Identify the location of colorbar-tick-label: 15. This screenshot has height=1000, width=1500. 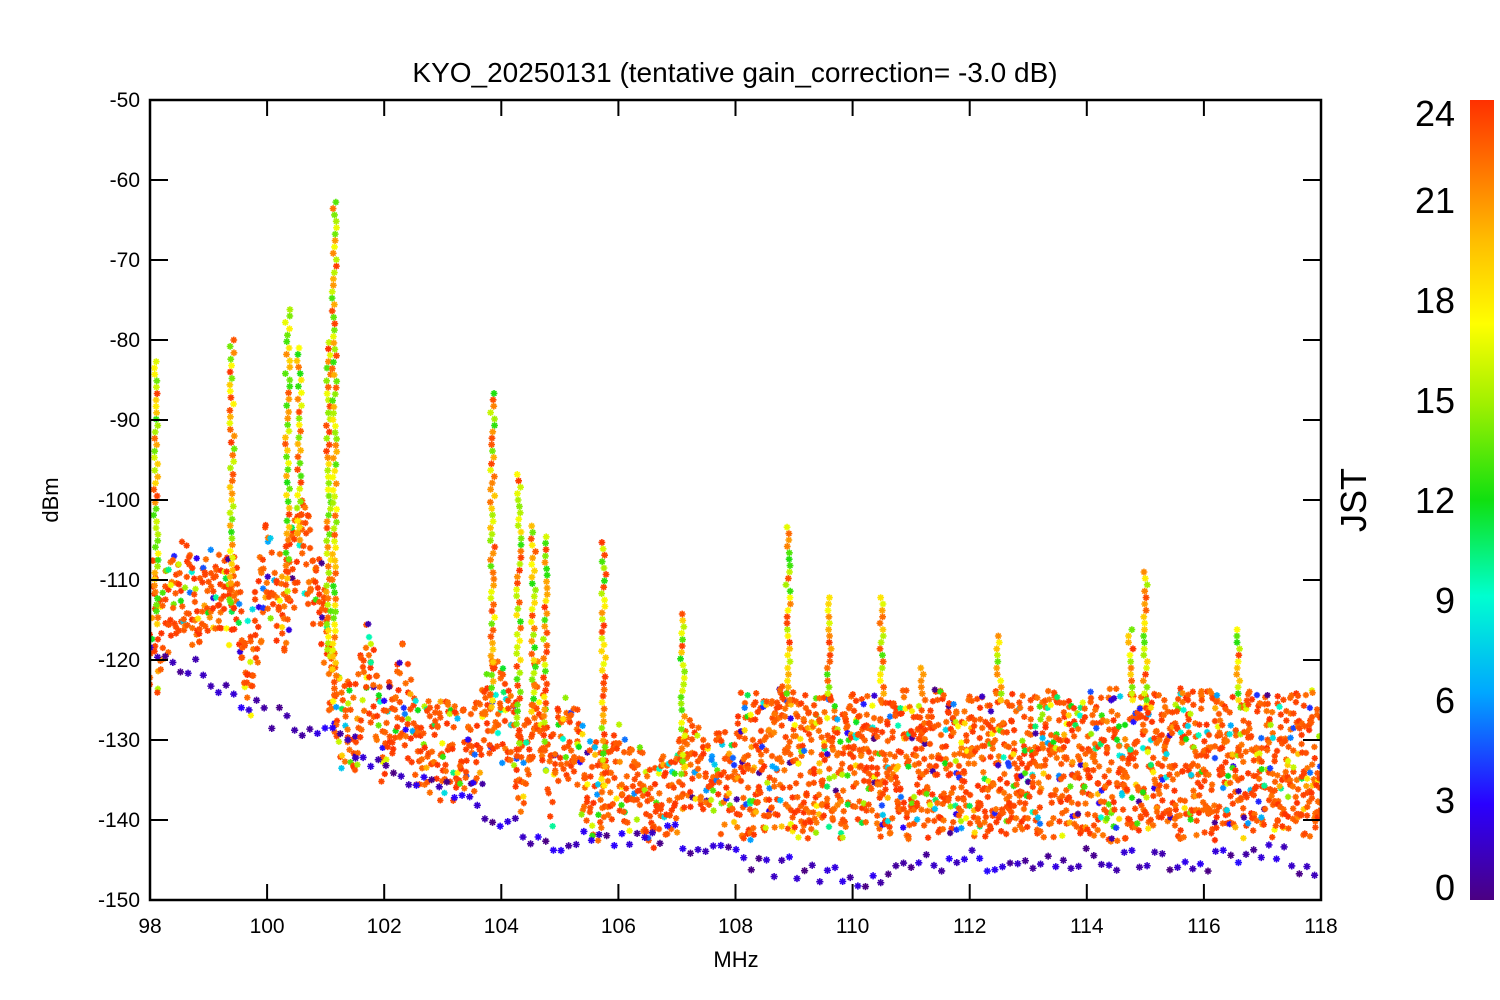
(1435, 400).